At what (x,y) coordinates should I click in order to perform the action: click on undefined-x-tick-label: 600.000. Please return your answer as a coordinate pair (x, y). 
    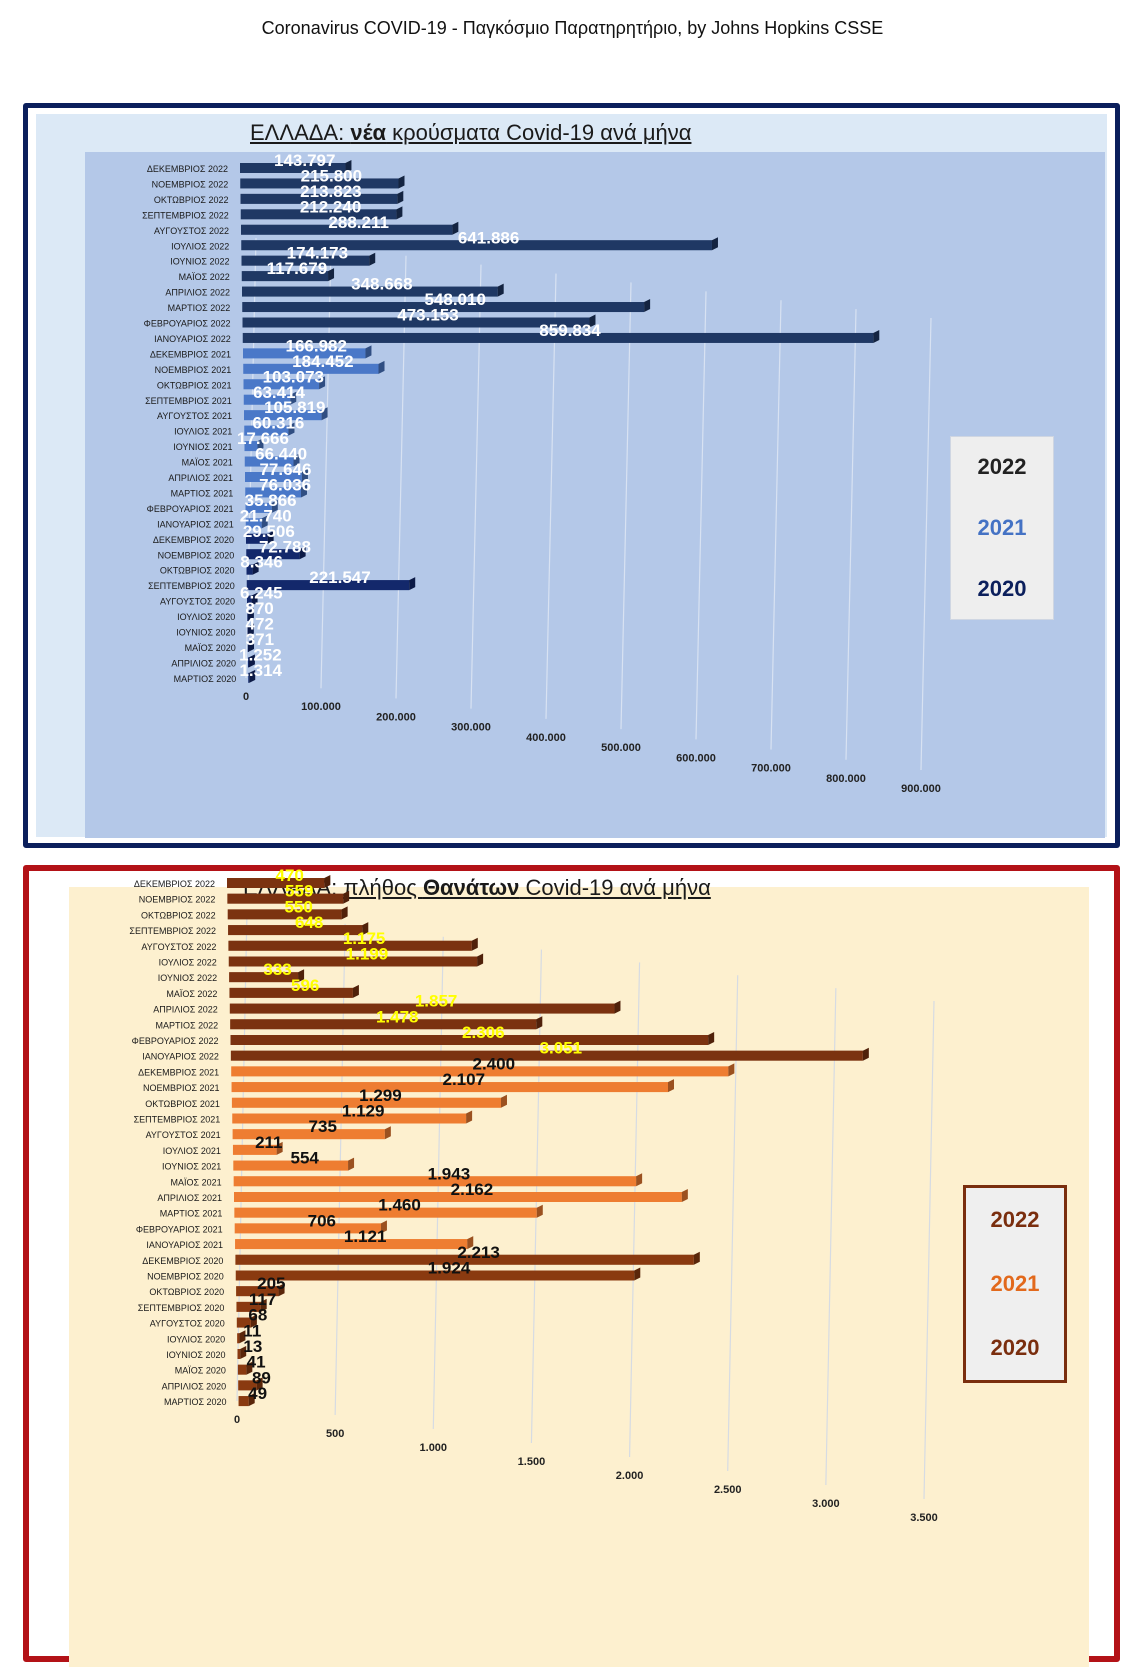
    Looking at the image, I should click on (696, 758).